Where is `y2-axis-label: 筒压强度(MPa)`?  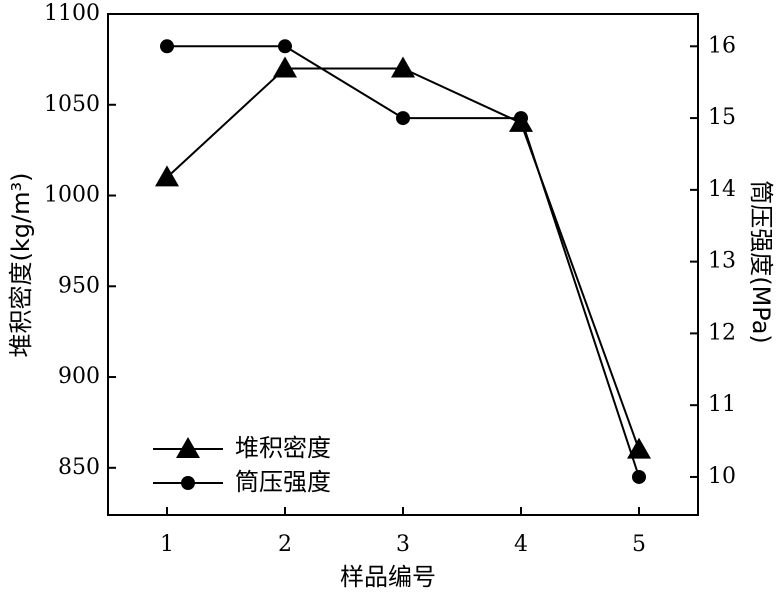
y2-axis-label: 筒压强度(MPa) is located at coordinates (761, 262).